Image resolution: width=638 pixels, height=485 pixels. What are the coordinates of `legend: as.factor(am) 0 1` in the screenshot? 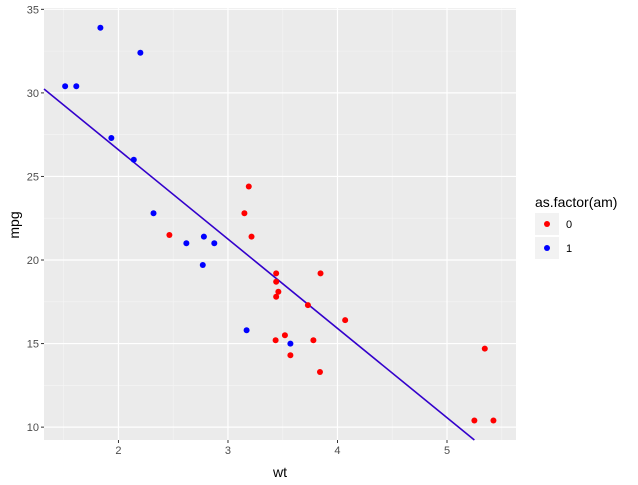 It's located at (576, 226).